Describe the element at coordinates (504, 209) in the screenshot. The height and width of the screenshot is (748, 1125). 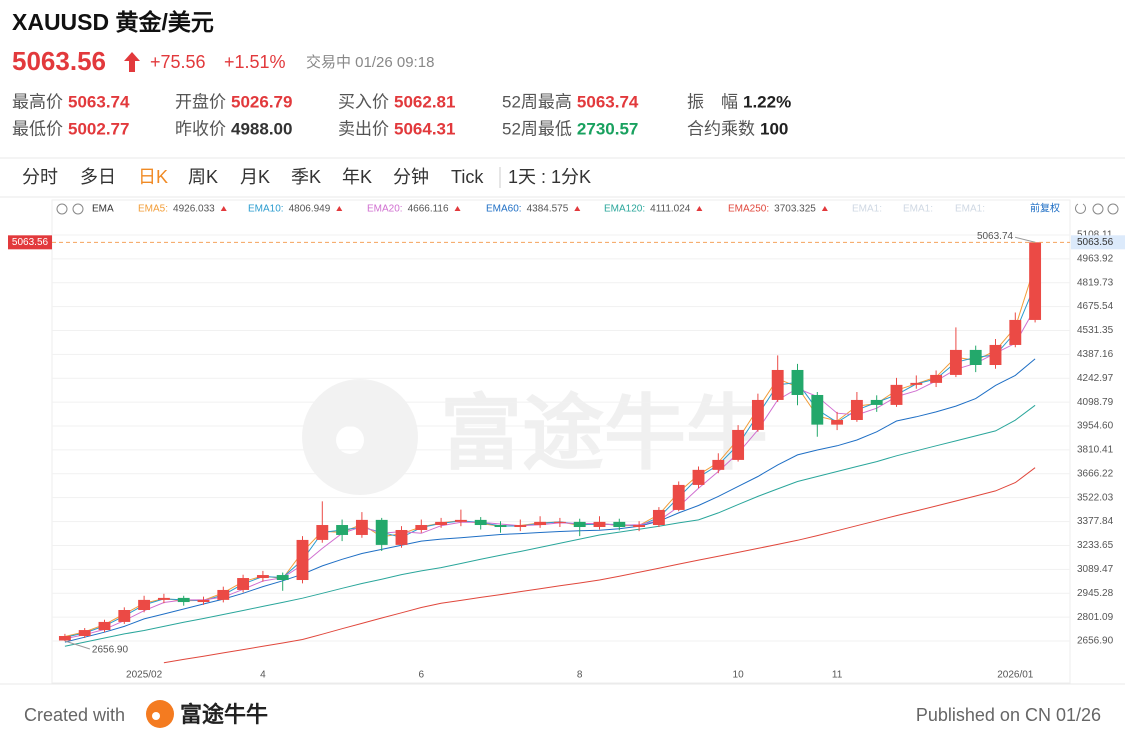
I see `legend-name: EMA60:` at that location.